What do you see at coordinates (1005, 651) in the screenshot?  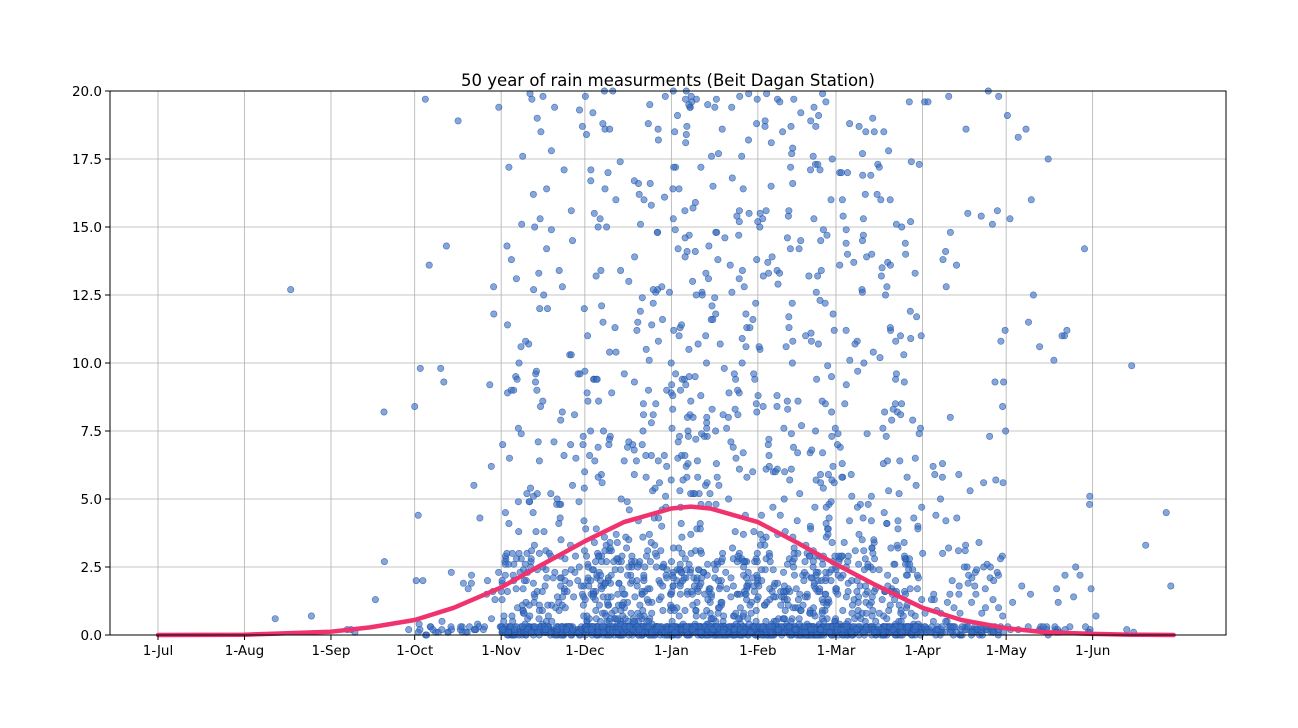 I see `x-tick-label: 1-May` at bounding box center [1005, 651].